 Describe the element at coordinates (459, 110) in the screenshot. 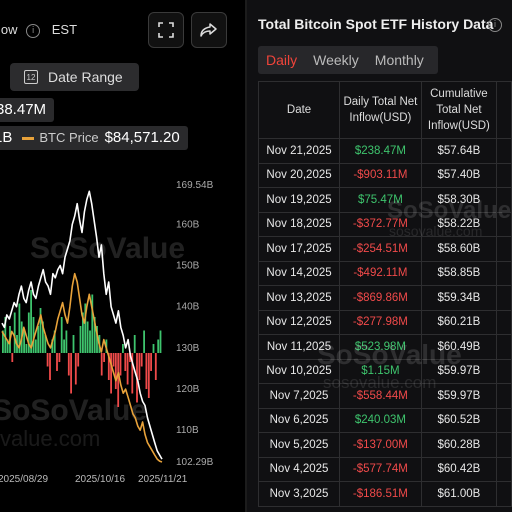

I see `col-cumulative-inflow: Cumulative Total Net Inflow(USD)` at that location.